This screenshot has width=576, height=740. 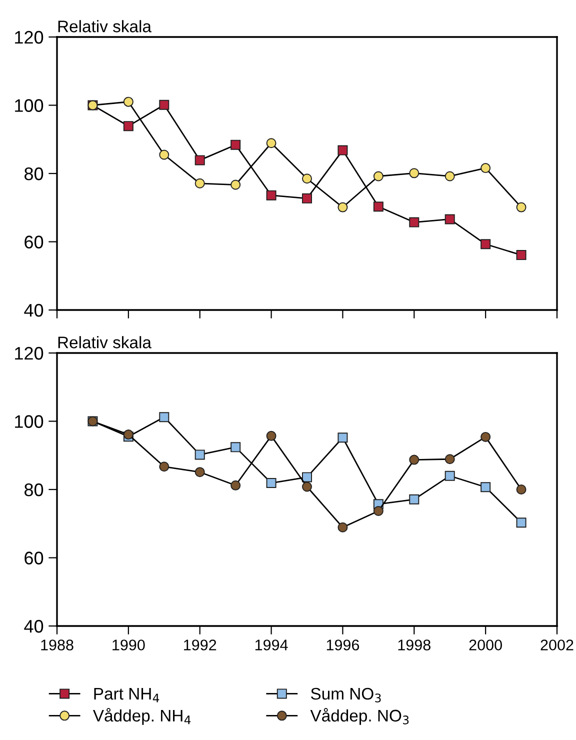 What do you see at coordinates (343, 645) in the screenshot?
I see `x-tick-label: 1996` at bounding box center [343, 645].